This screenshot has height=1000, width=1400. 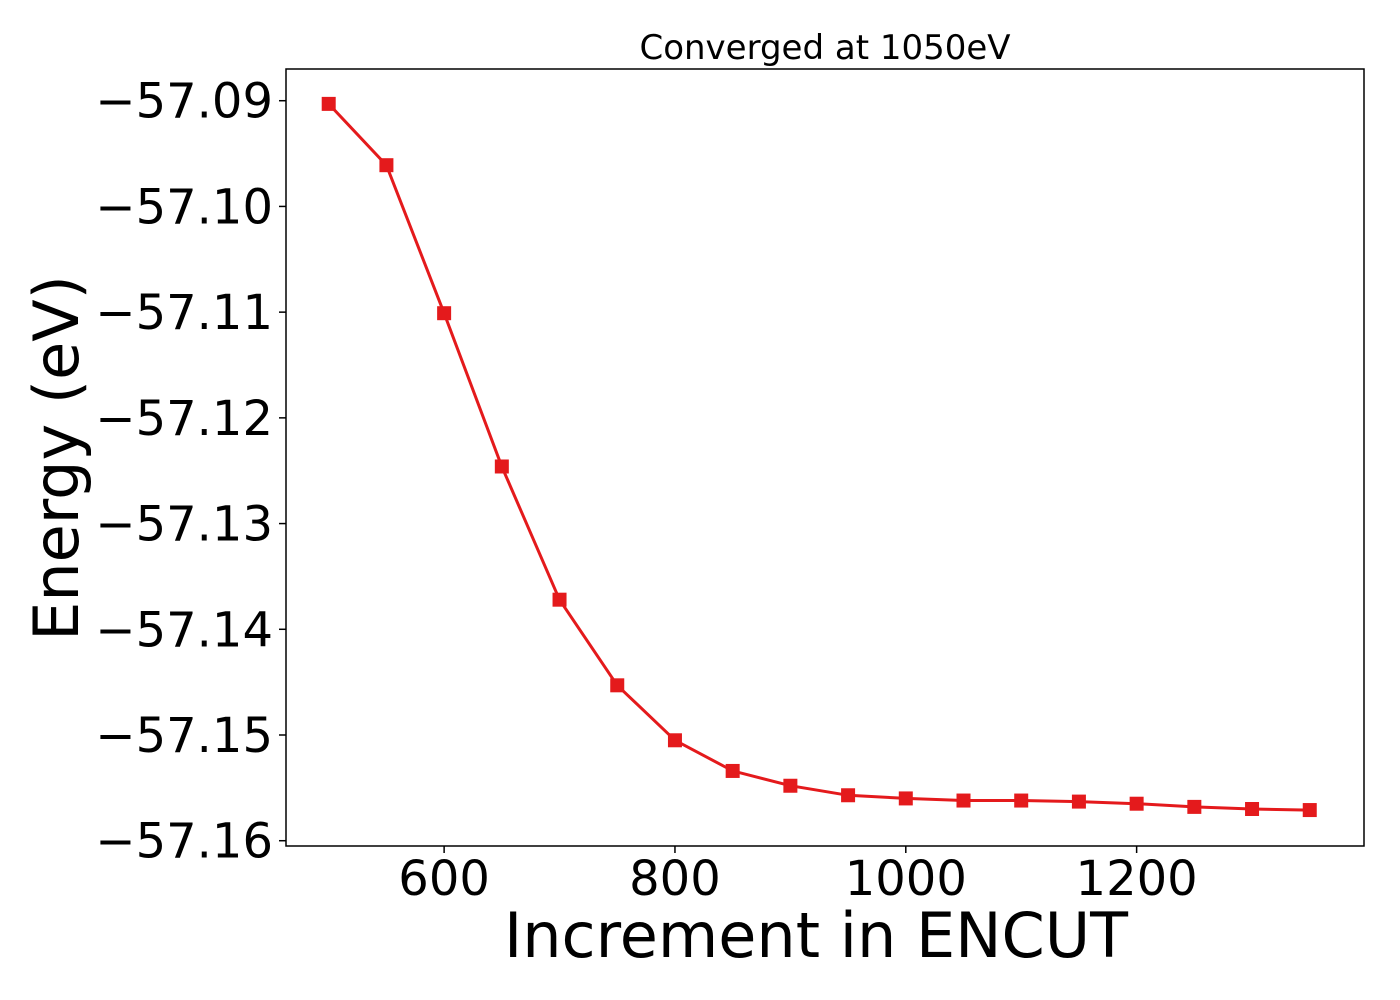 What do you see at coordinates (184, 630) in the screenshot?
I see `y-tick-label: −57.14` at bounding box center [184, 630].